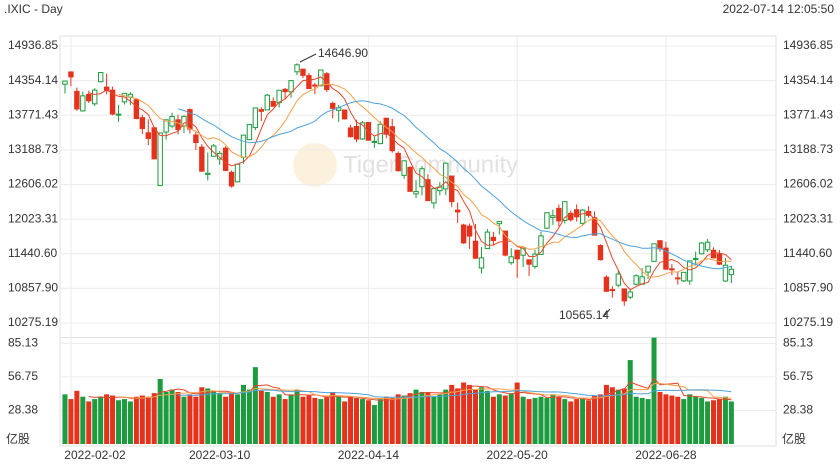  I want to click on y-tick-label: 14936.85, so click(808, 45).